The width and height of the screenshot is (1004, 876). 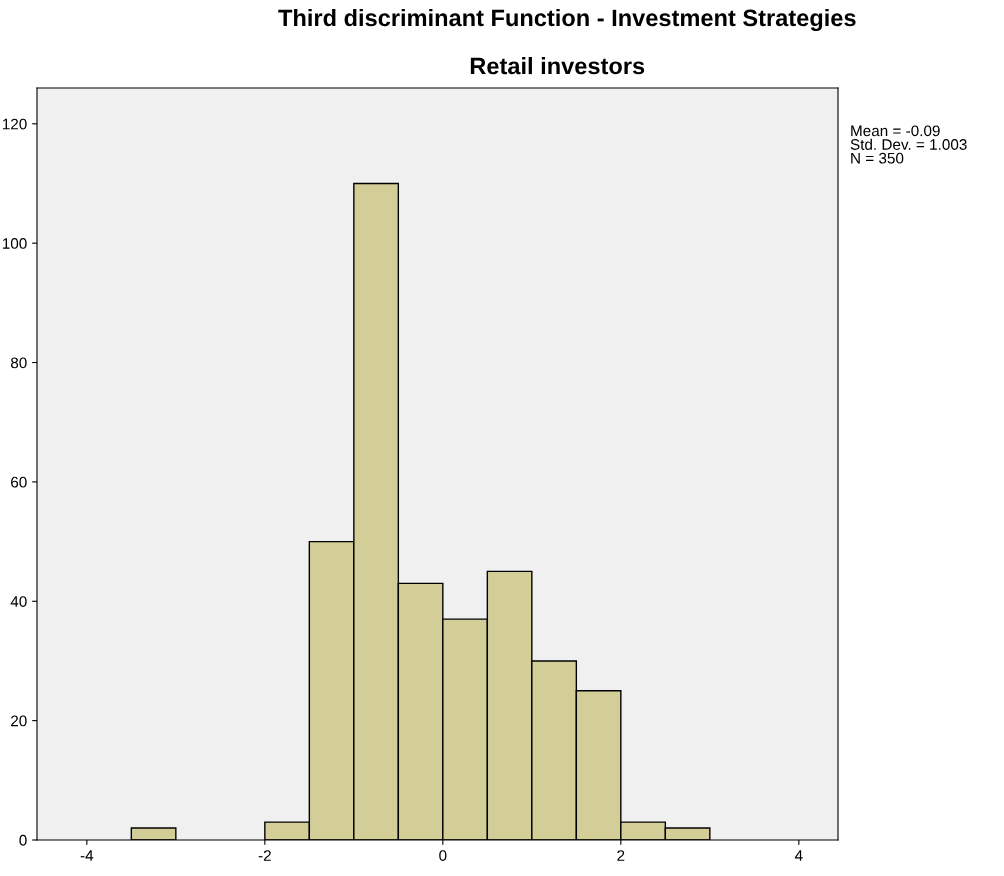 I want to click on y-tick-label: 120, so click(x=14, y=124).